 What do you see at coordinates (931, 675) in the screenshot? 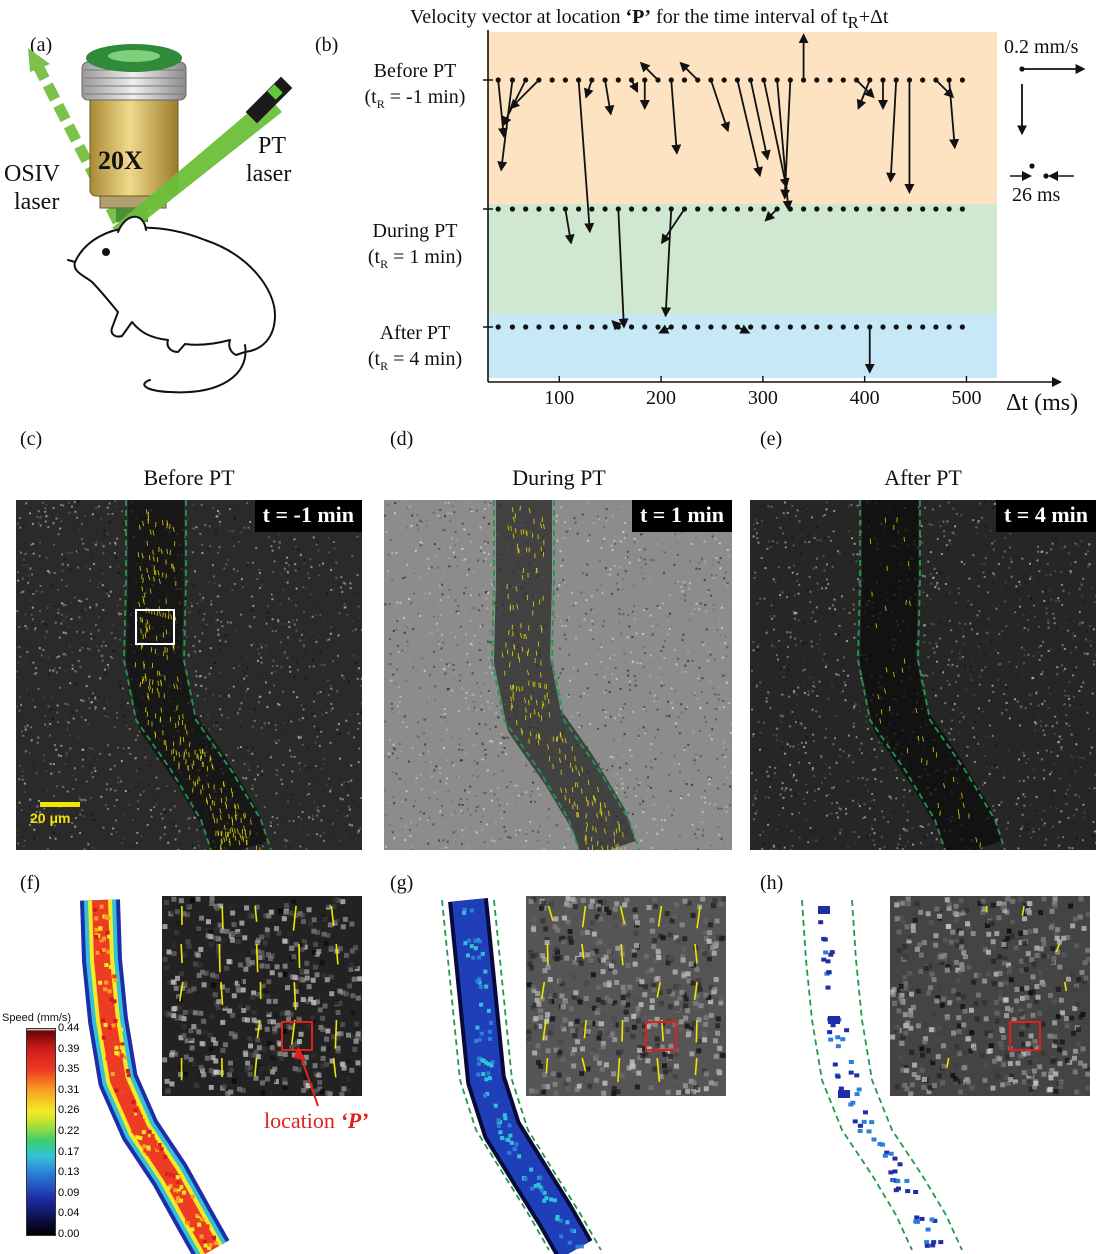
I see `vessel-lumen` at bounding box center [931, 675].